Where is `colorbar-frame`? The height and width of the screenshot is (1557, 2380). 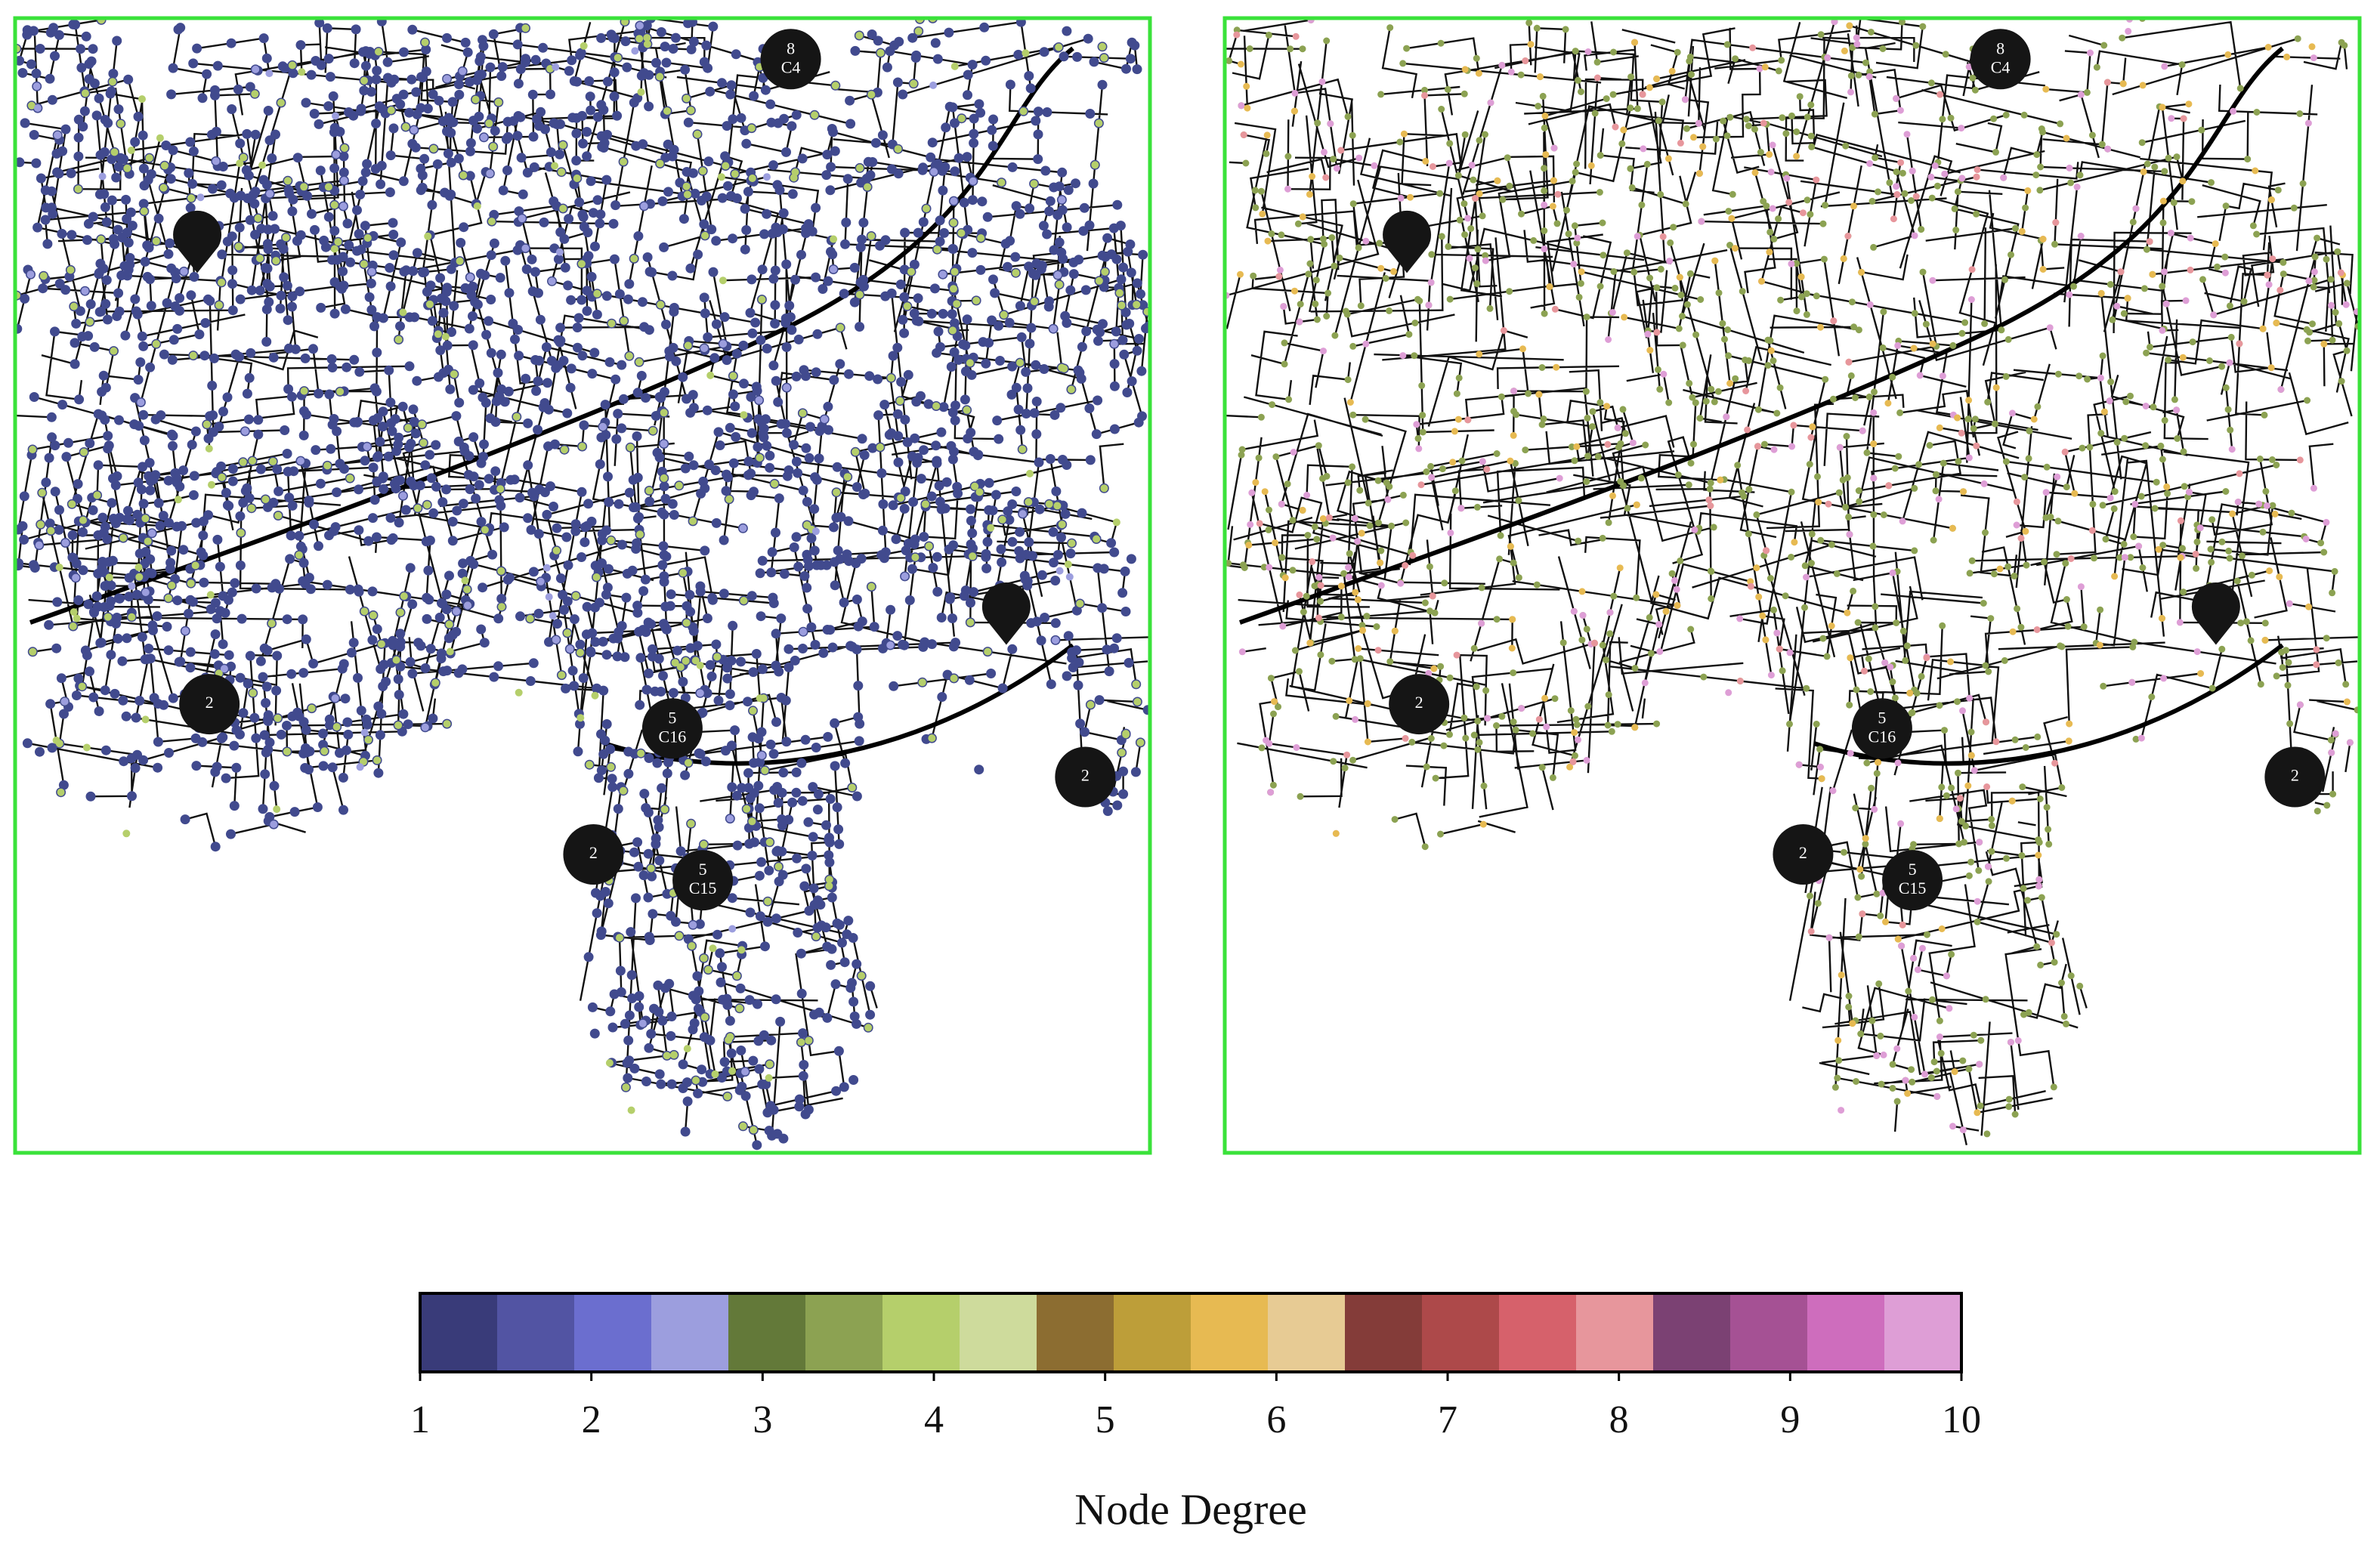 colorbar-frame is located at coordinates (1191, 1333).